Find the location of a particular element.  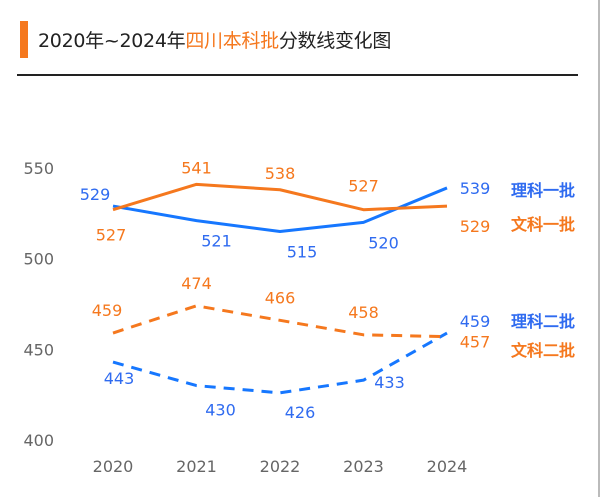

series-legend-label: 文科一批 is located at coordinates (543, 224).